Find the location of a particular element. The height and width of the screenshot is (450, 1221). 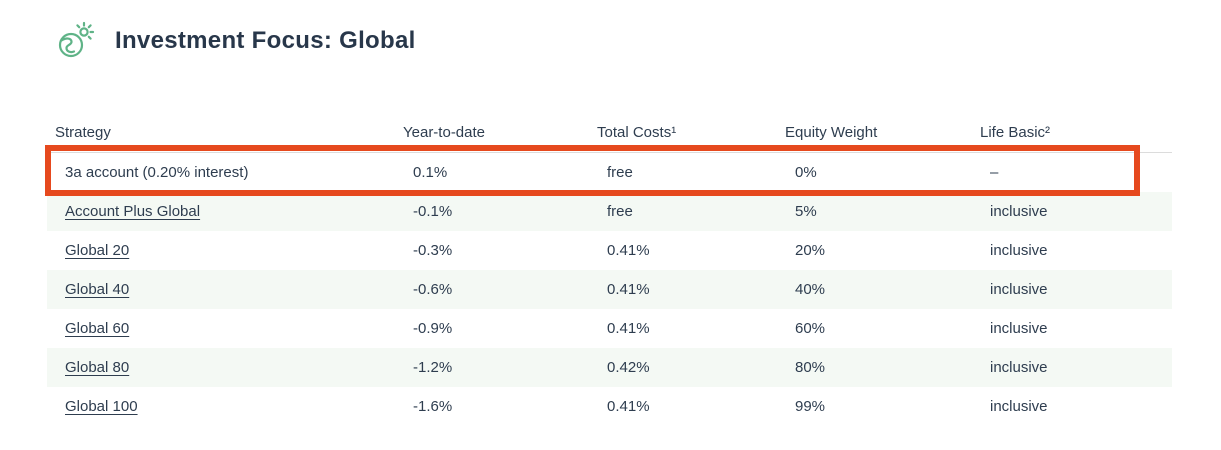

table-row: Global 100 -1.6% 0.41% 99% inclusive is located at coordinates (609, 406).